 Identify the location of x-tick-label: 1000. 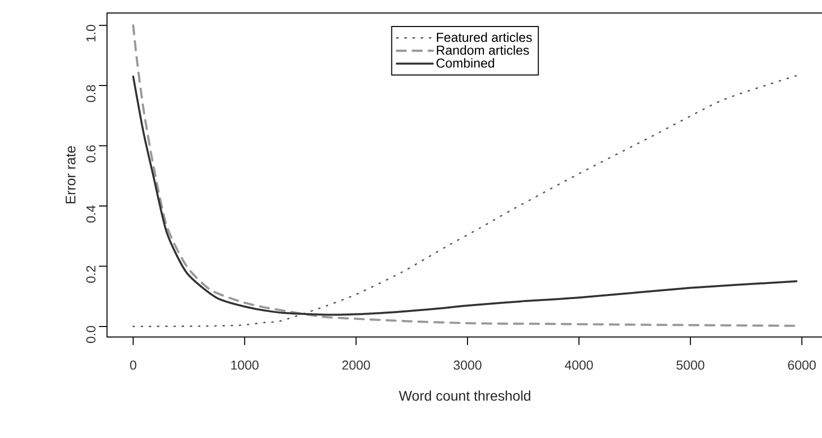
(245, 365).